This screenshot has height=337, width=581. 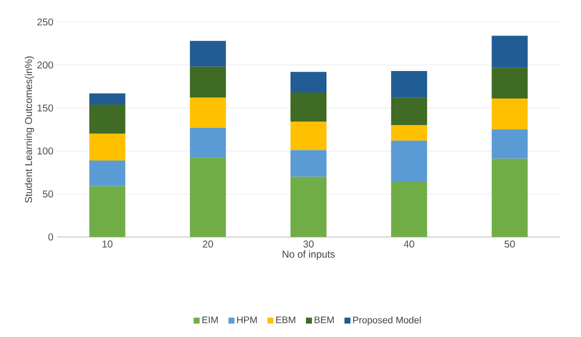 I want to click on x-tick-label: 30, so click(x=308, y=244).